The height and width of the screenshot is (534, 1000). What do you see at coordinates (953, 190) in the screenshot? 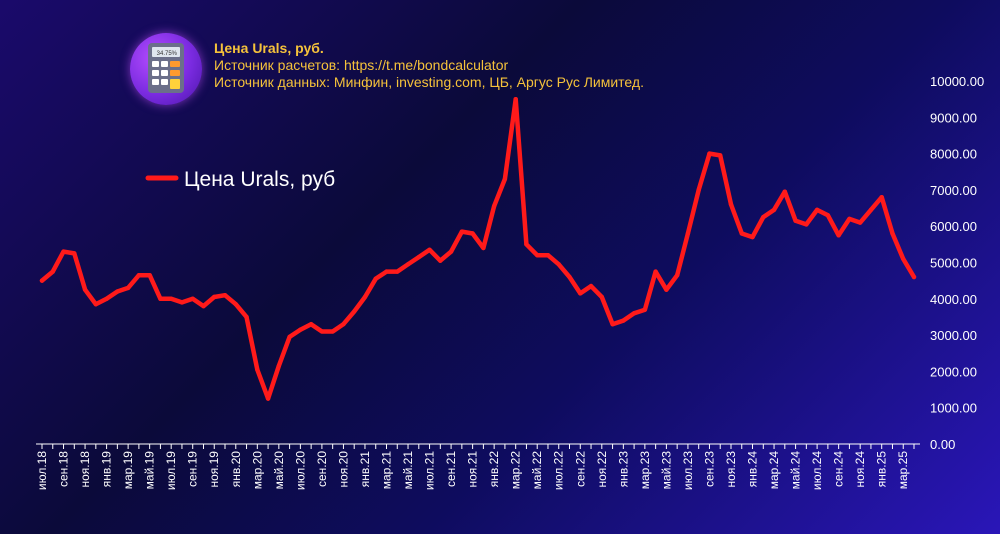
I see `y-tick-label: 7000.00` at bounding box center [953, 190].